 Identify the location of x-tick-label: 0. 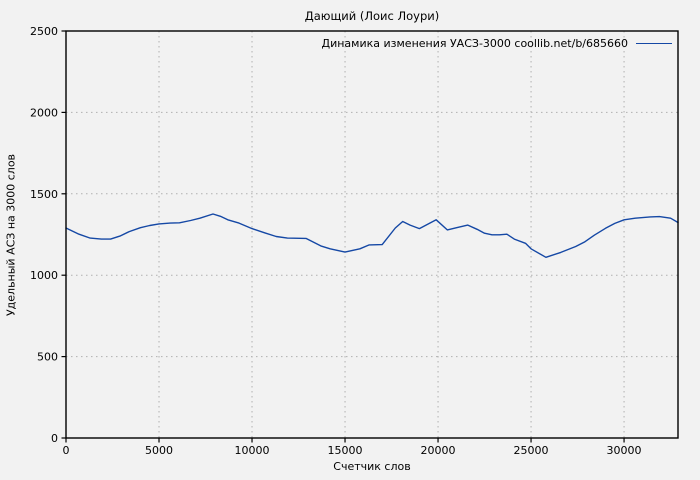
(66, 450).